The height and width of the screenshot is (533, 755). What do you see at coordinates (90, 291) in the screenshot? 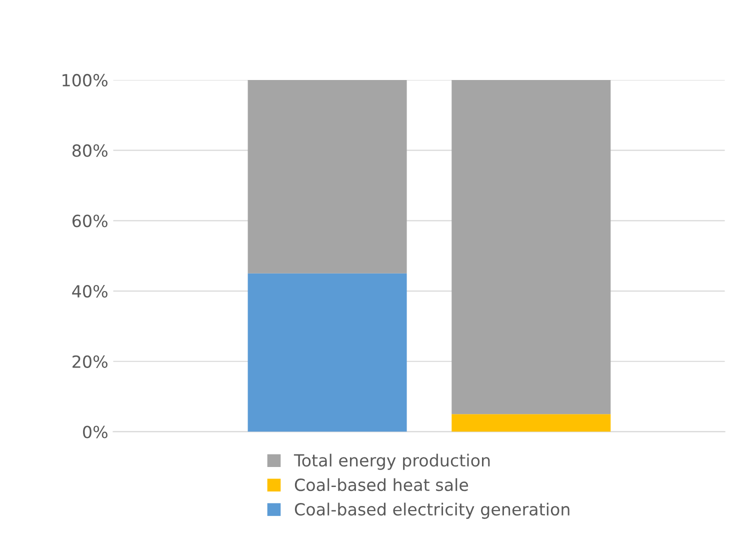
I see `y-tick-label: 40%` at bounding box center [90, 291].